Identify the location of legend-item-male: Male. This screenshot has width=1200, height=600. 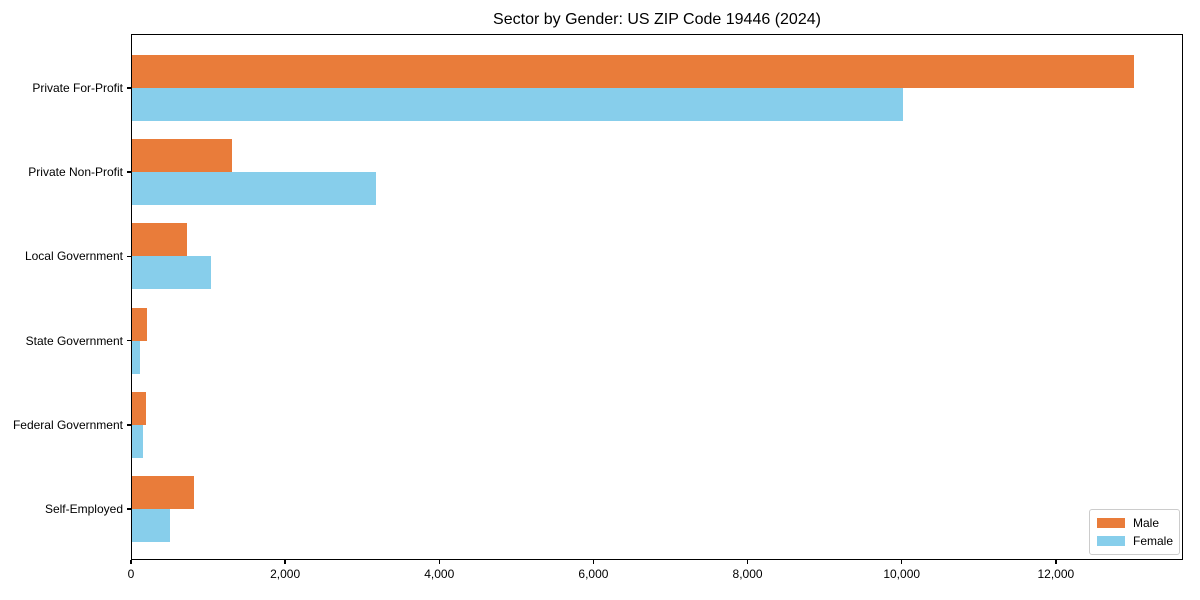
(1134, 523).